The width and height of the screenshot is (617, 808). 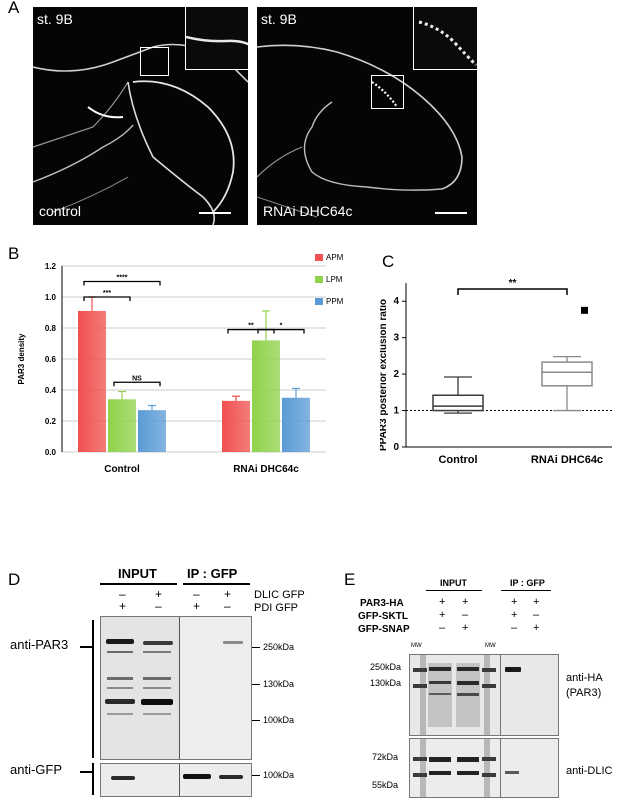 I want to click on e-r3-s4: +, so click(x=536, y=628).